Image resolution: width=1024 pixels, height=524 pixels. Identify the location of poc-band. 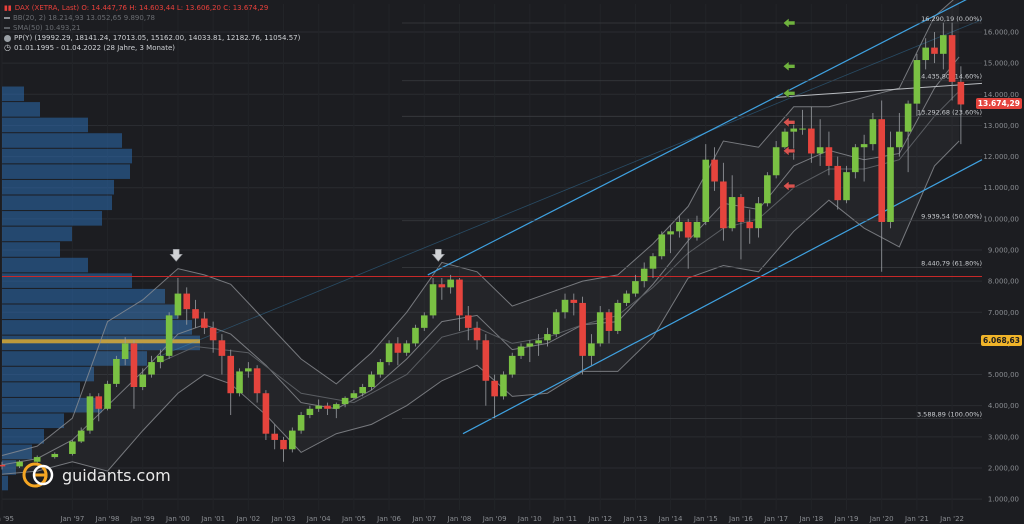
(101, 341).